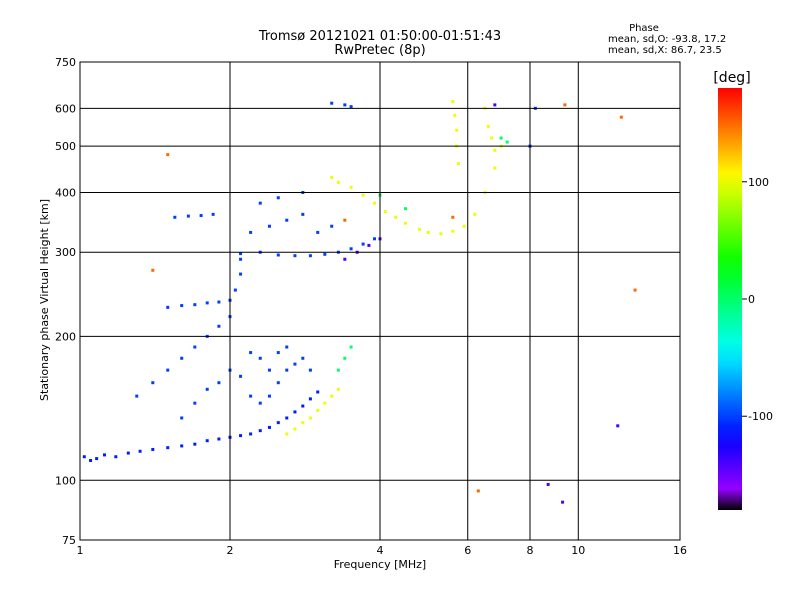 The height and width of the screenshot is (600, 800). I want to click on x-tick-label: 10, so click(578, 550).